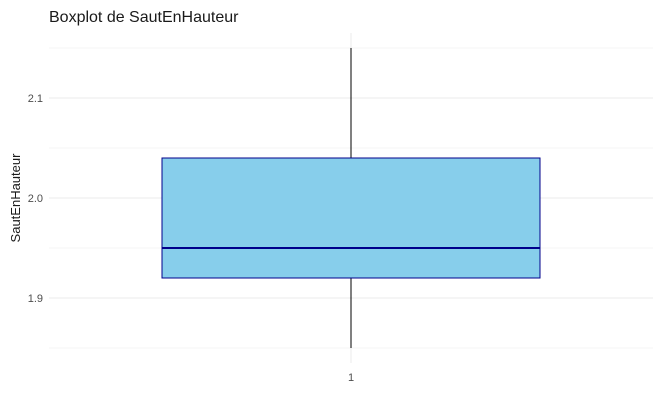 The image size is (661, 408). What do you see at coordinates (351, 378) in the screenshot?
I see `x-tick-label: 1` at bounding box center [351, 378].